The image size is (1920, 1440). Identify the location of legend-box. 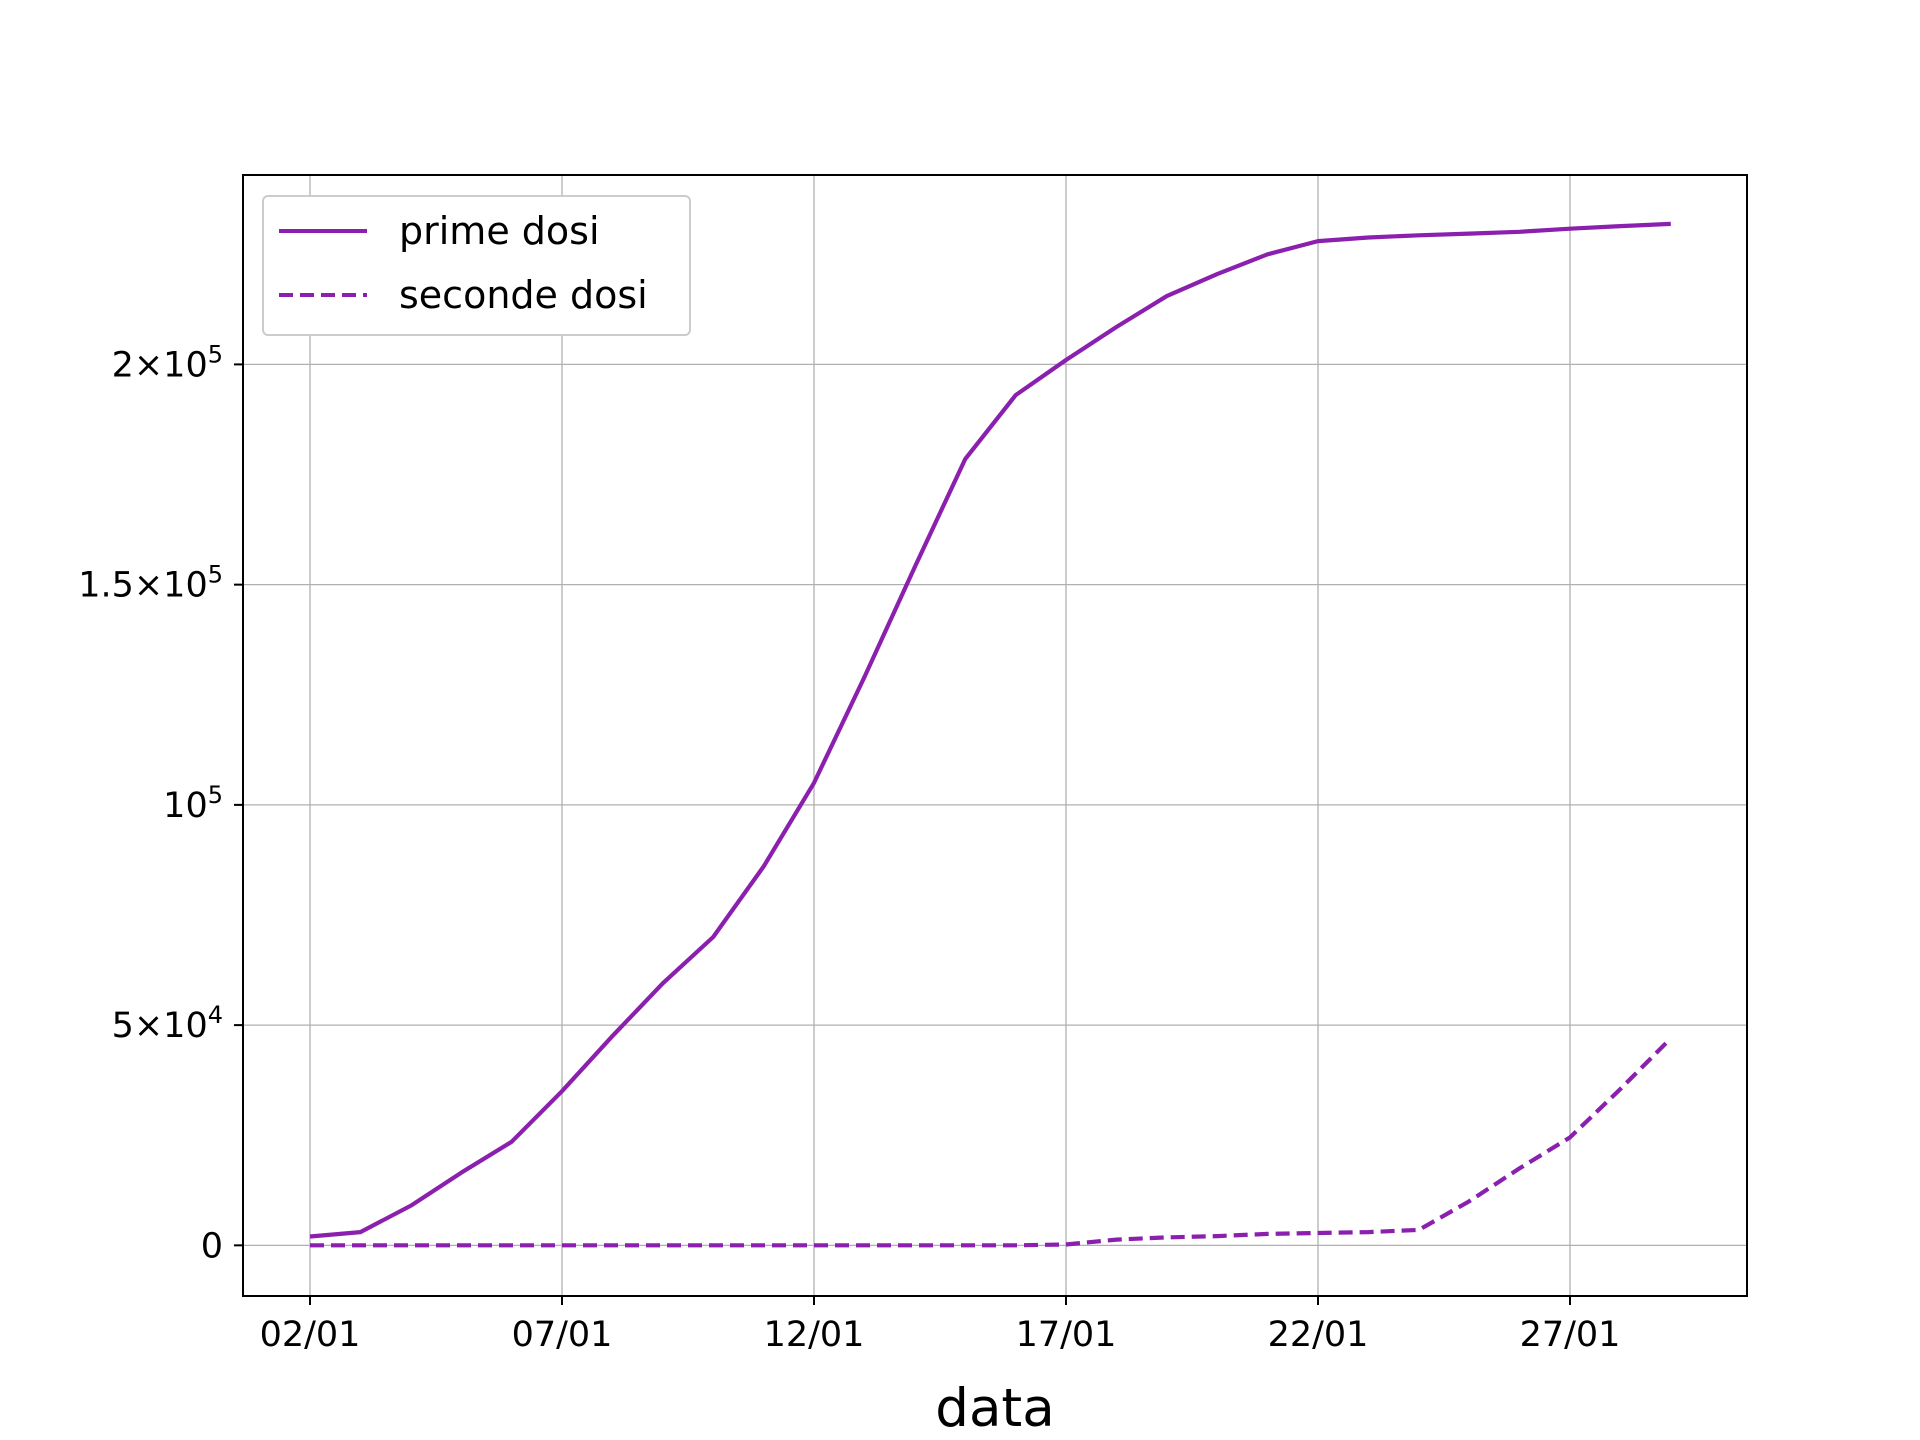
(476, 265).